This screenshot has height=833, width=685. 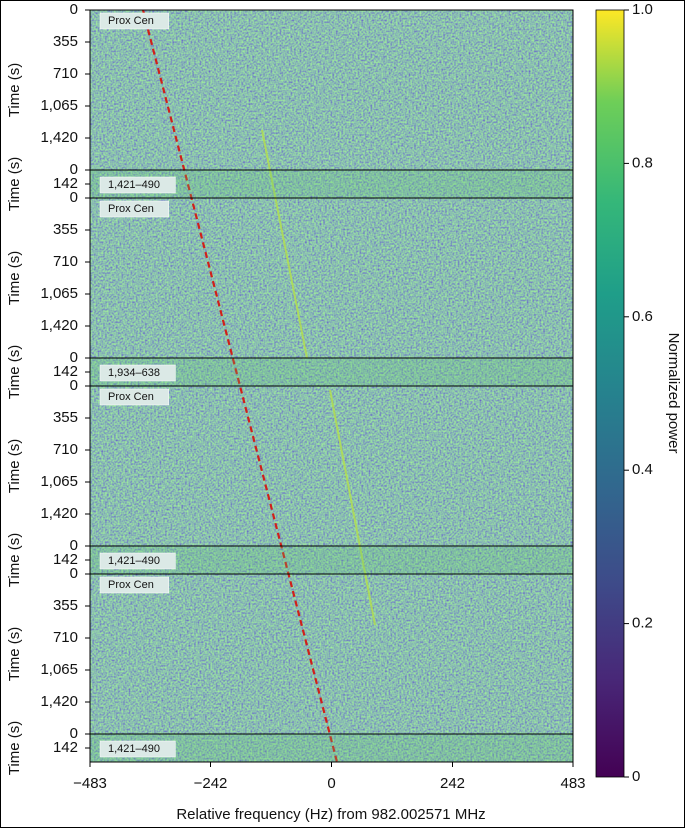 I want to click on x-tick-label: 242, so click(x=452, y=783).